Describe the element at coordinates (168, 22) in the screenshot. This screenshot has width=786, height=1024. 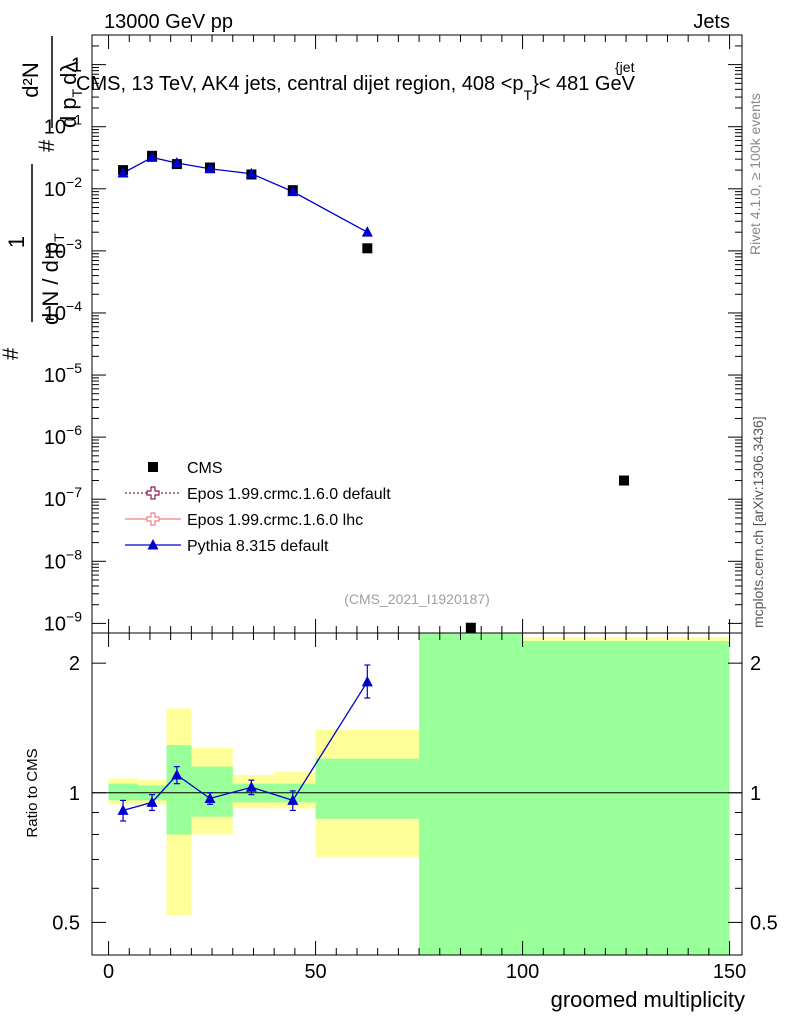
I see `header-energy-label: 13000 GeV pp` at that location.